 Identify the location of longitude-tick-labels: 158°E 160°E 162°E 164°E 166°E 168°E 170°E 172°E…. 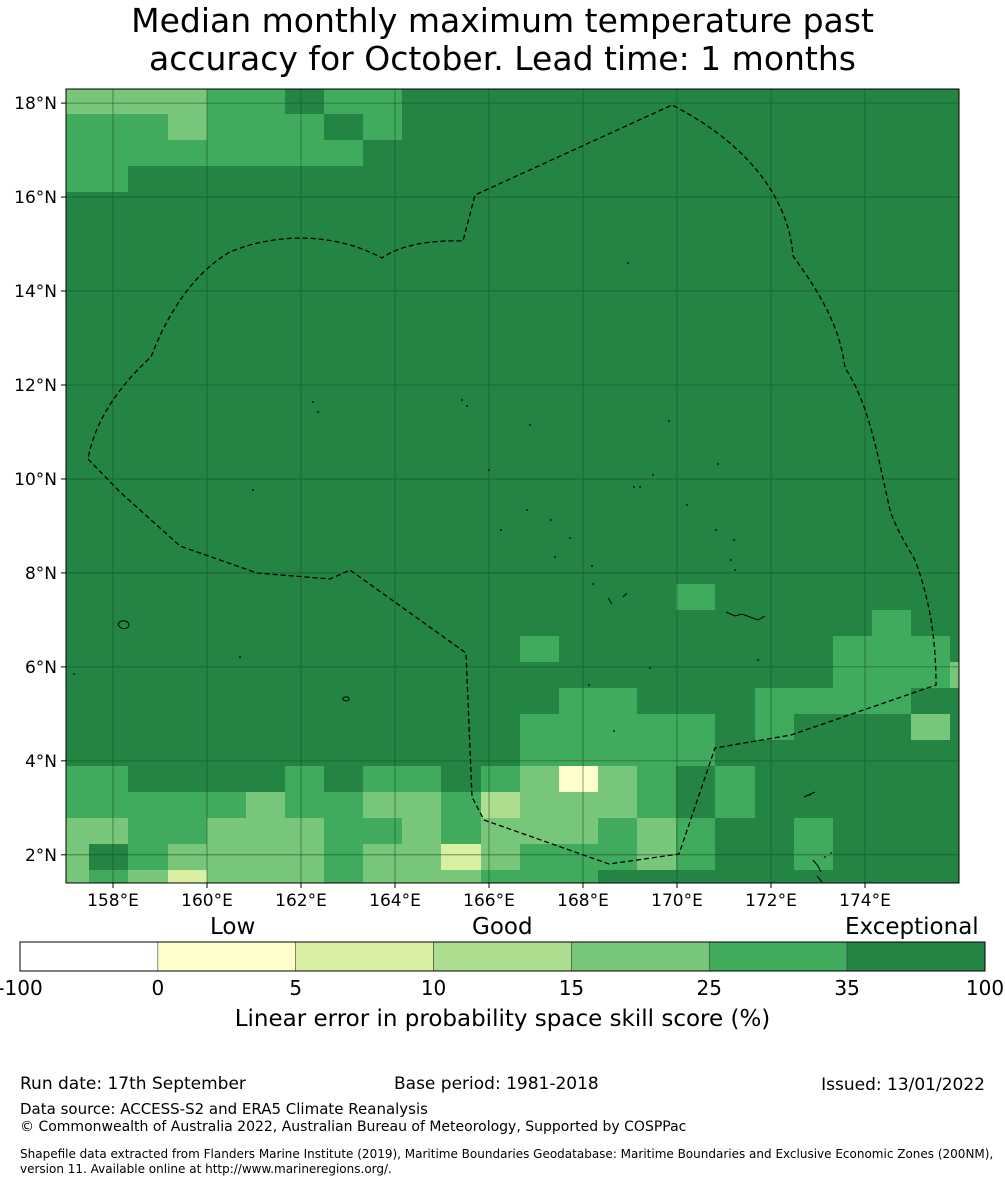
(489, 897).